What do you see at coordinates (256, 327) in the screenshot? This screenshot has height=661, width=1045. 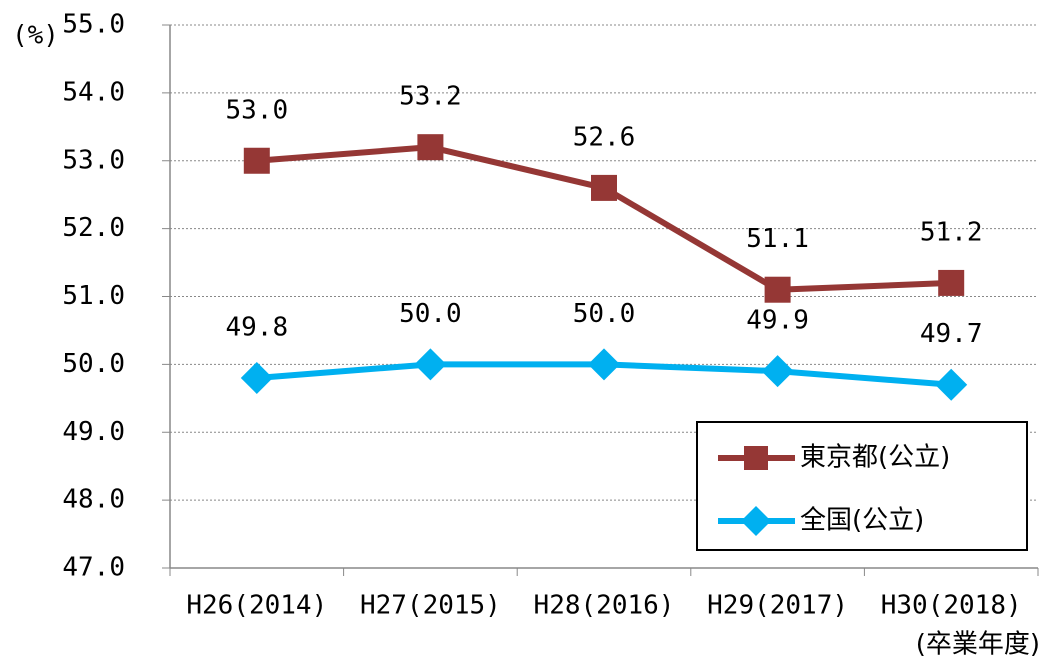 I see `data-label: 49.8` at bounding box center [256, 327].